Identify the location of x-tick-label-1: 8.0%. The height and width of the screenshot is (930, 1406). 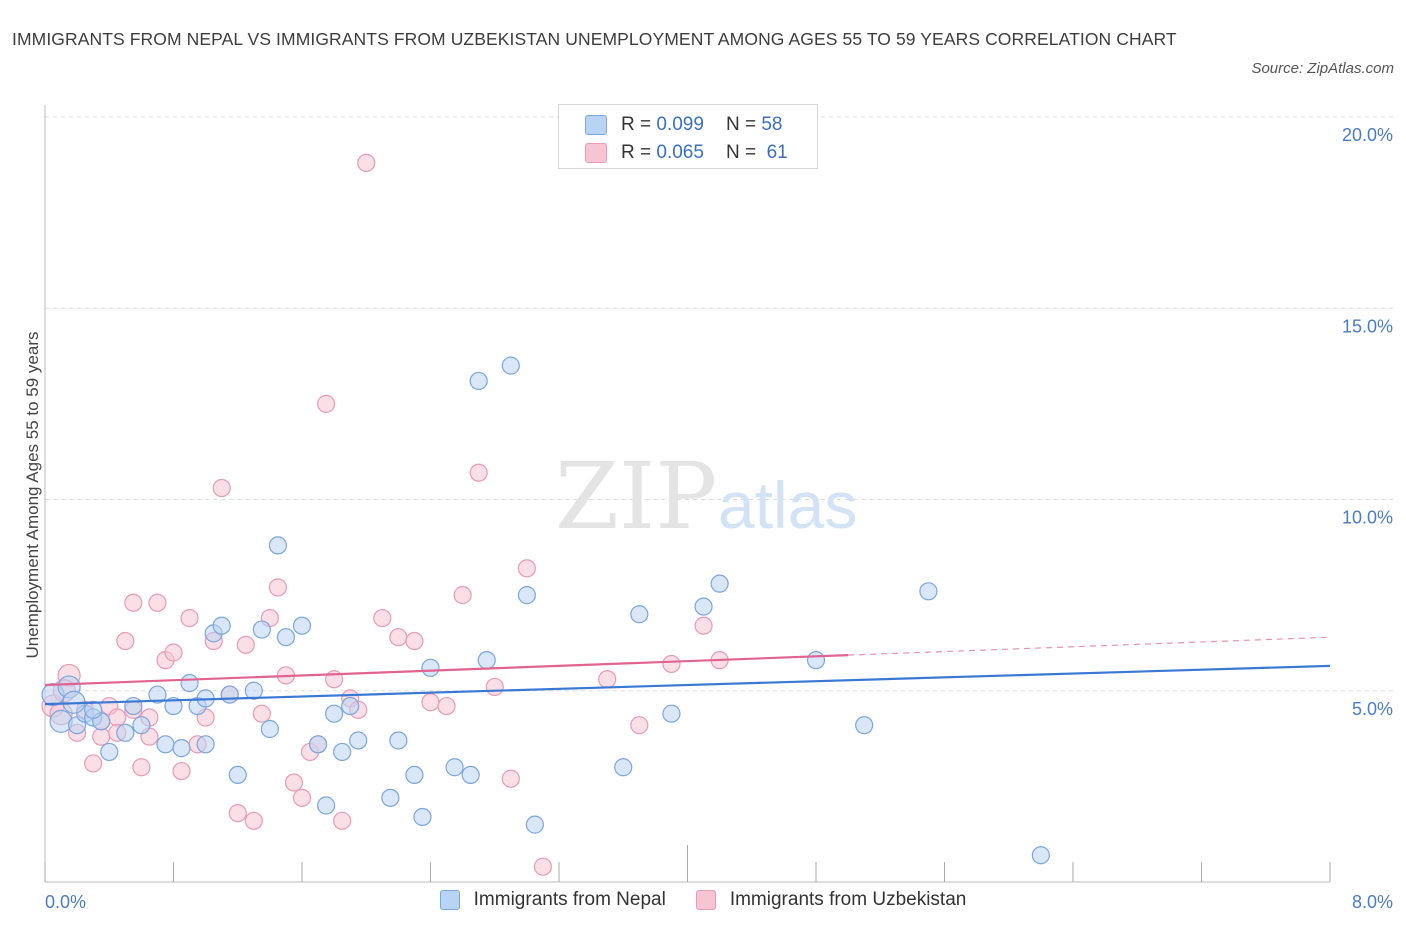
(1372, 902).